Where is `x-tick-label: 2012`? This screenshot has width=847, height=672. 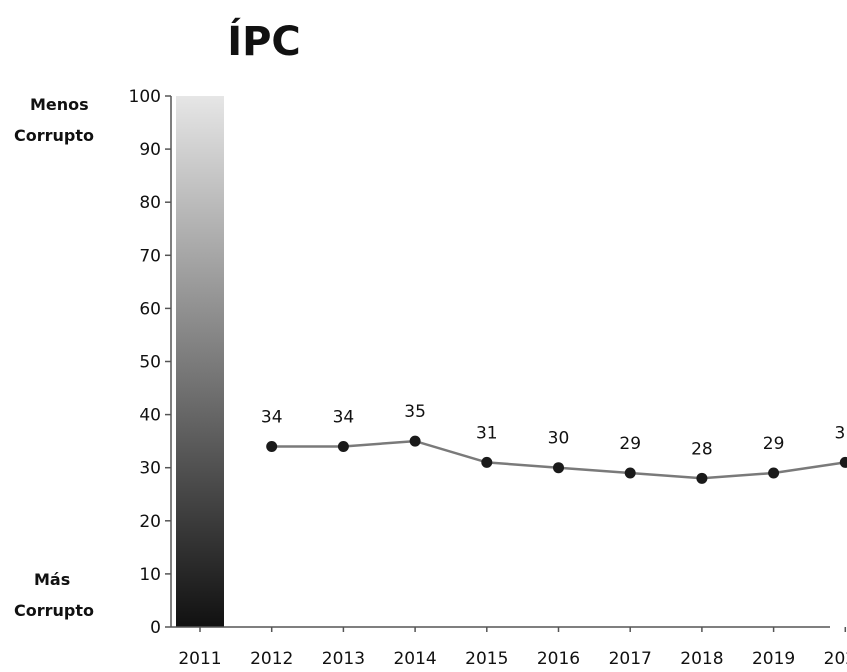 x-tick-label: 2012 is located at coordinates (271, 659).